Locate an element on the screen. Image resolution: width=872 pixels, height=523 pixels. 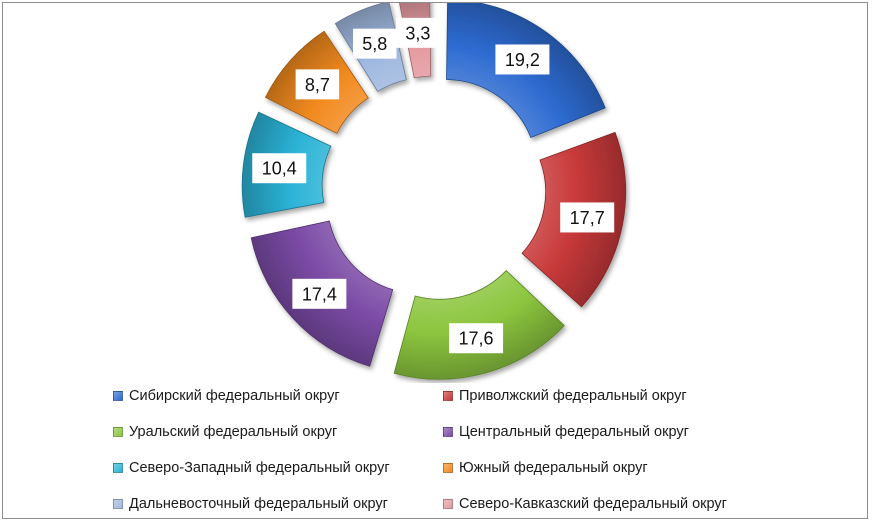
legend-item: Приволжский федеральный округ is located at coordinates (565, 396).